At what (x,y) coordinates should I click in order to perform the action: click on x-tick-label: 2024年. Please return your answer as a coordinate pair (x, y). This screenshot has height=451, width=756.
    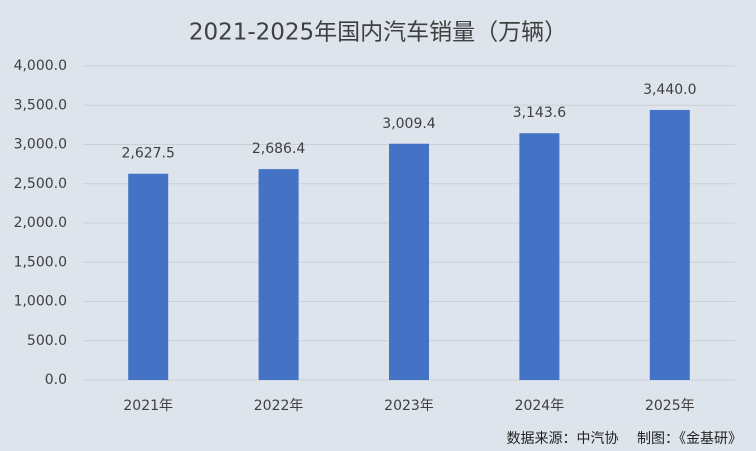
    Looking at the image, I should click on (540, 406).